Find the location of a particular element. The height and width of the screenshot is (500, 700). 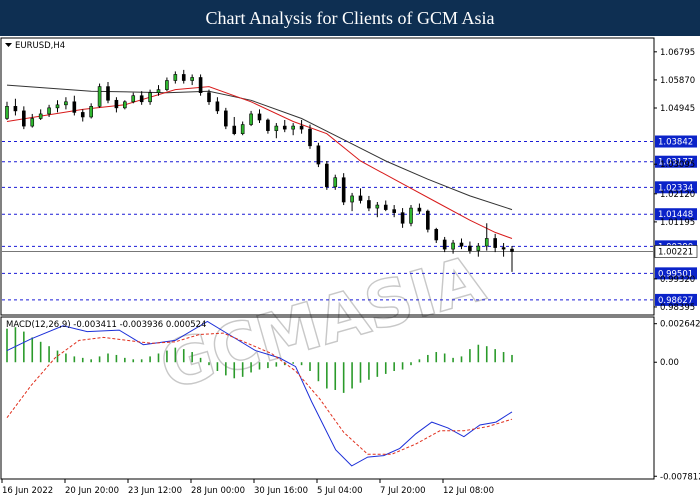

symbol-text: EURUSD,H4 is located at coordinates (40, 46).